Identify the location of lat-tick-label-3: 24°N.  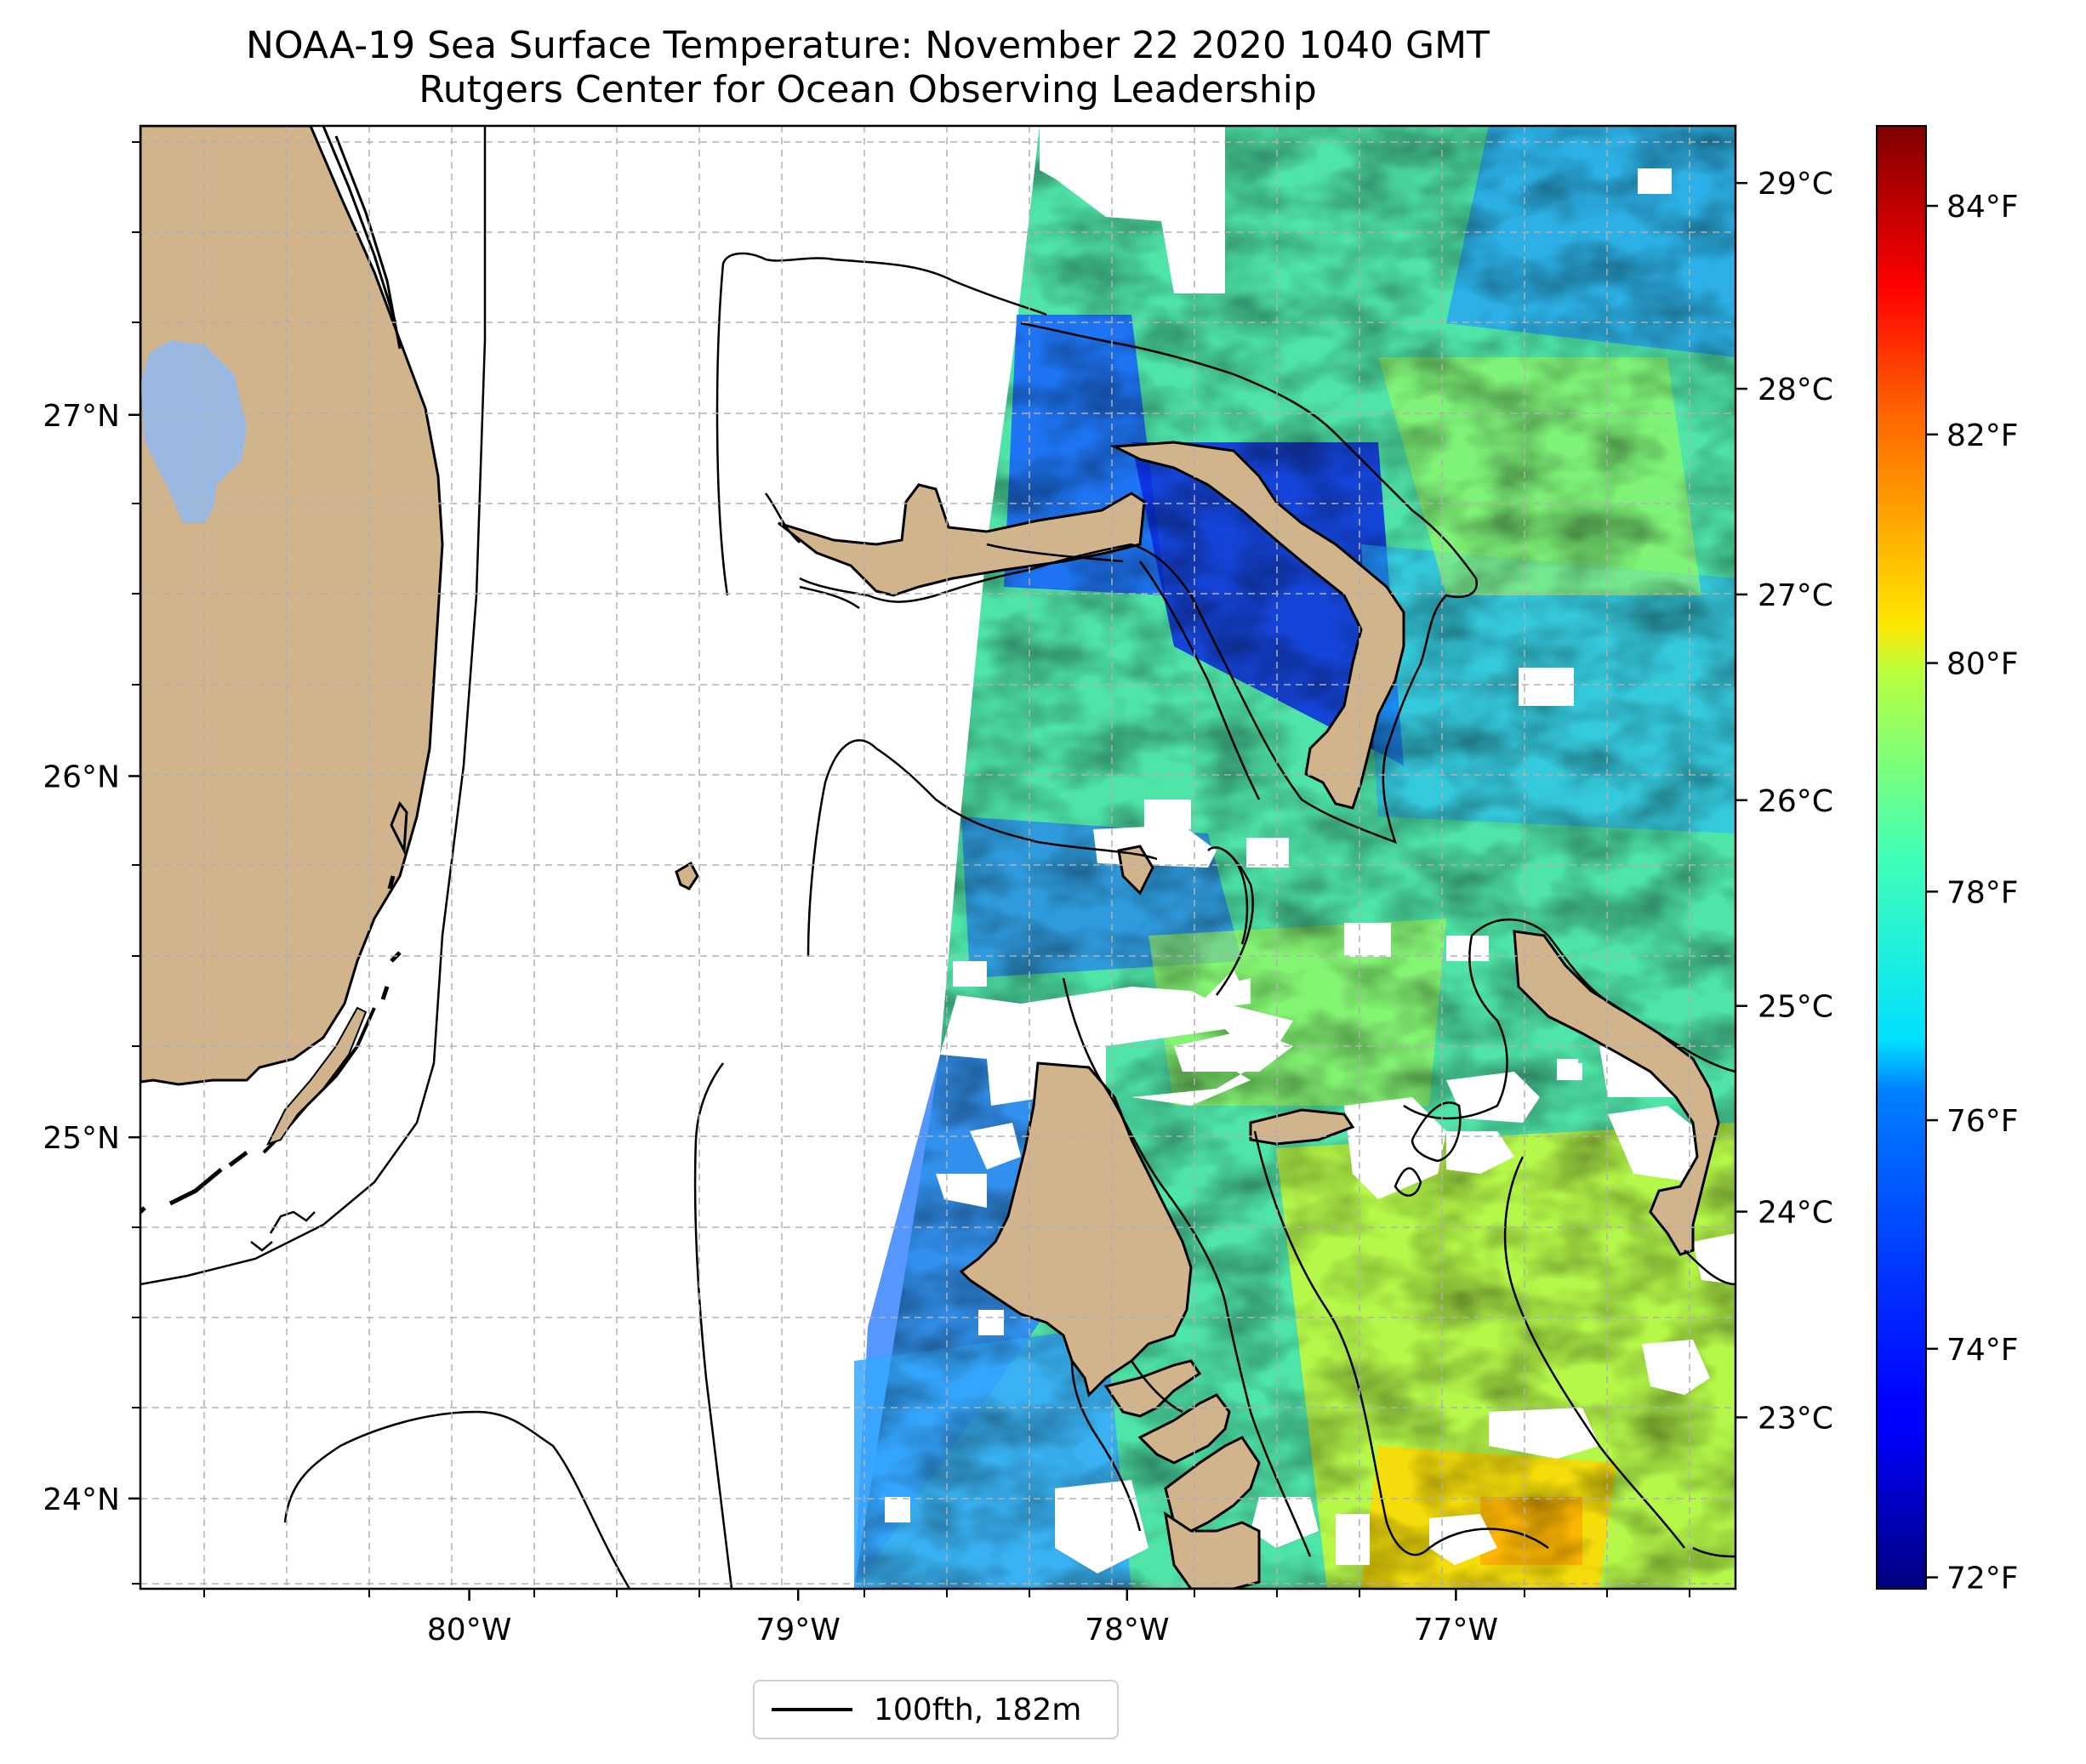
(81, 1499).